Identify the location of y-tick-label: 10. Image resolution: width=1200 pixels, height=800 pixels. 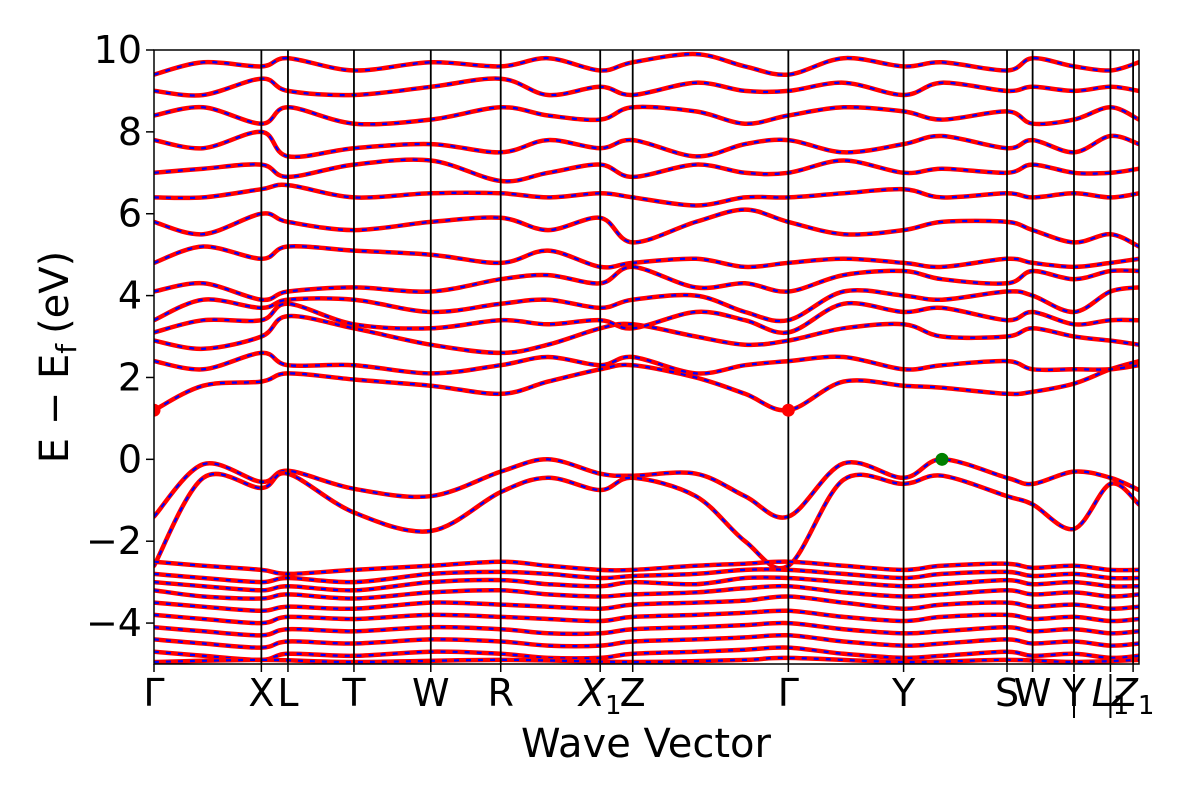
(118, 50).